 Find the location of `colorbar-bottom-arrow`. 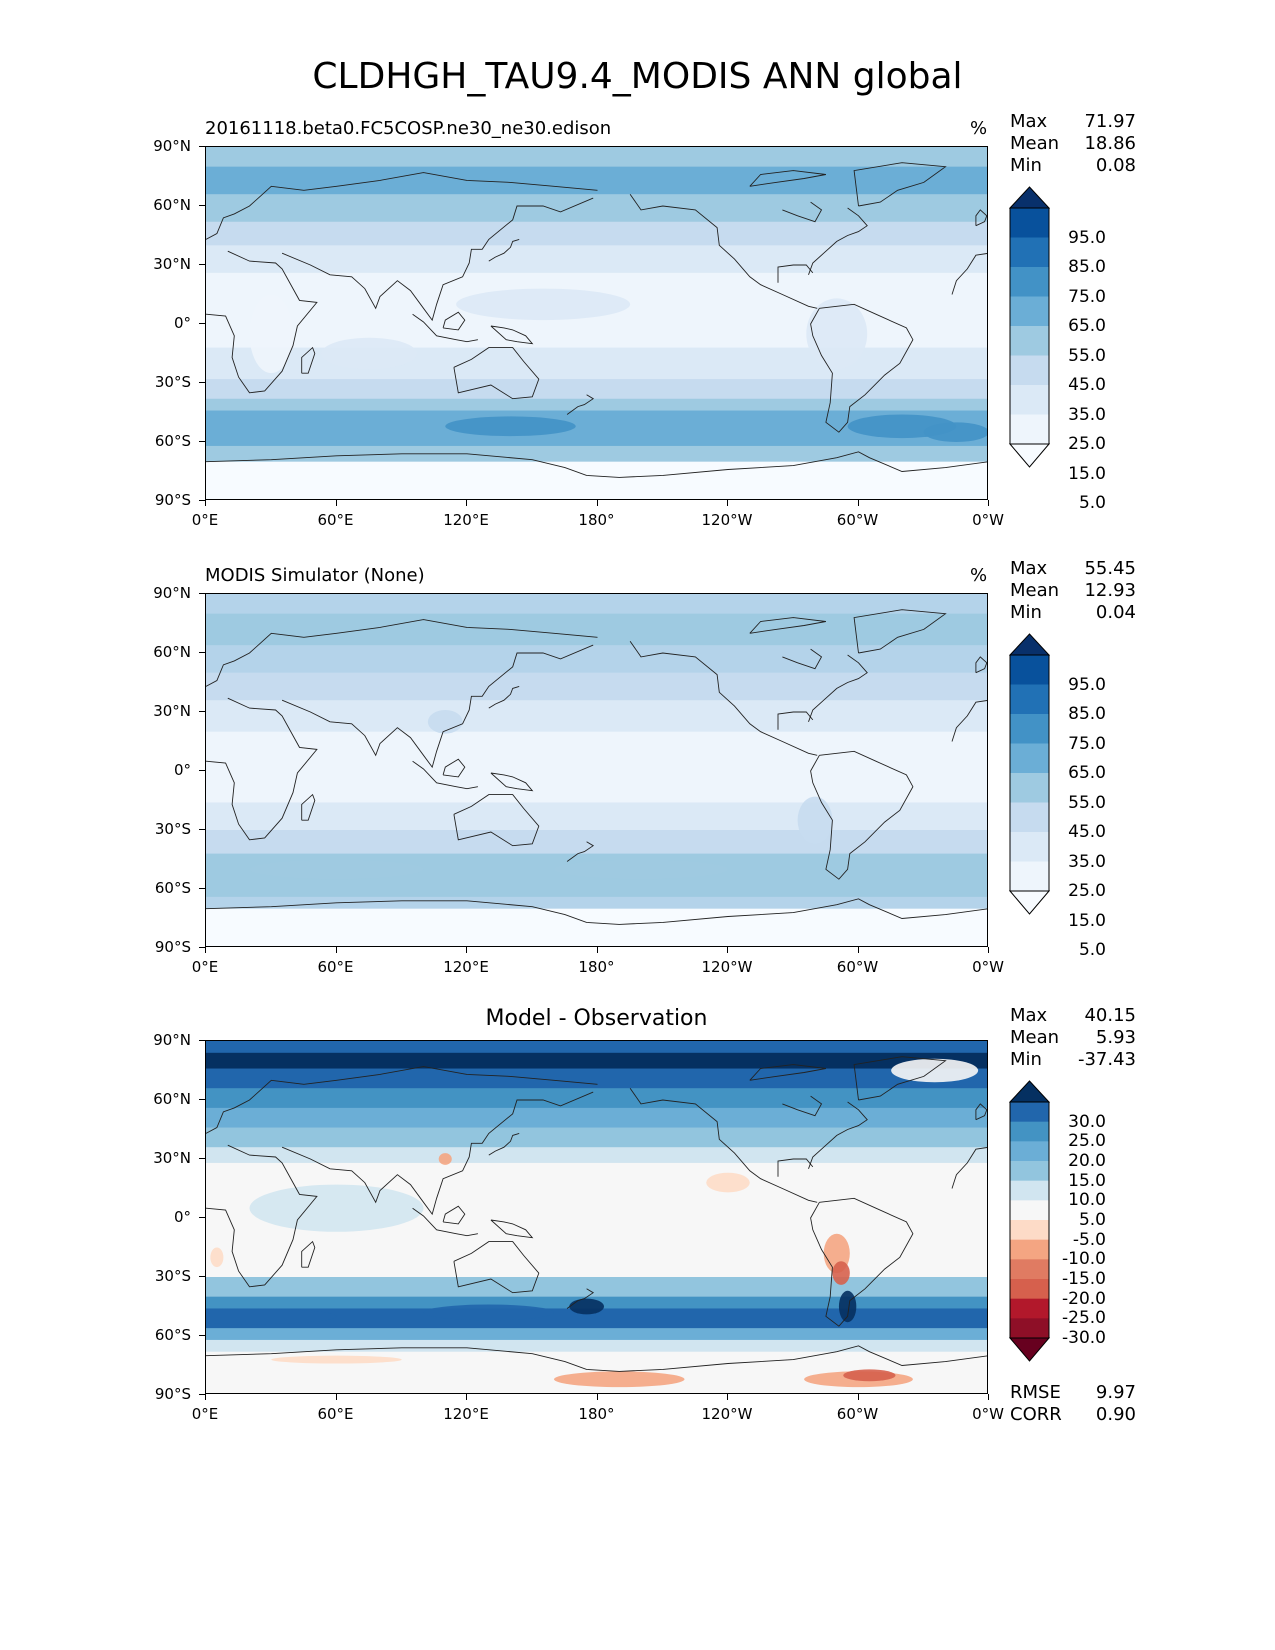

colorbar-bottom-arrow is located at coordinates (1029, 902).